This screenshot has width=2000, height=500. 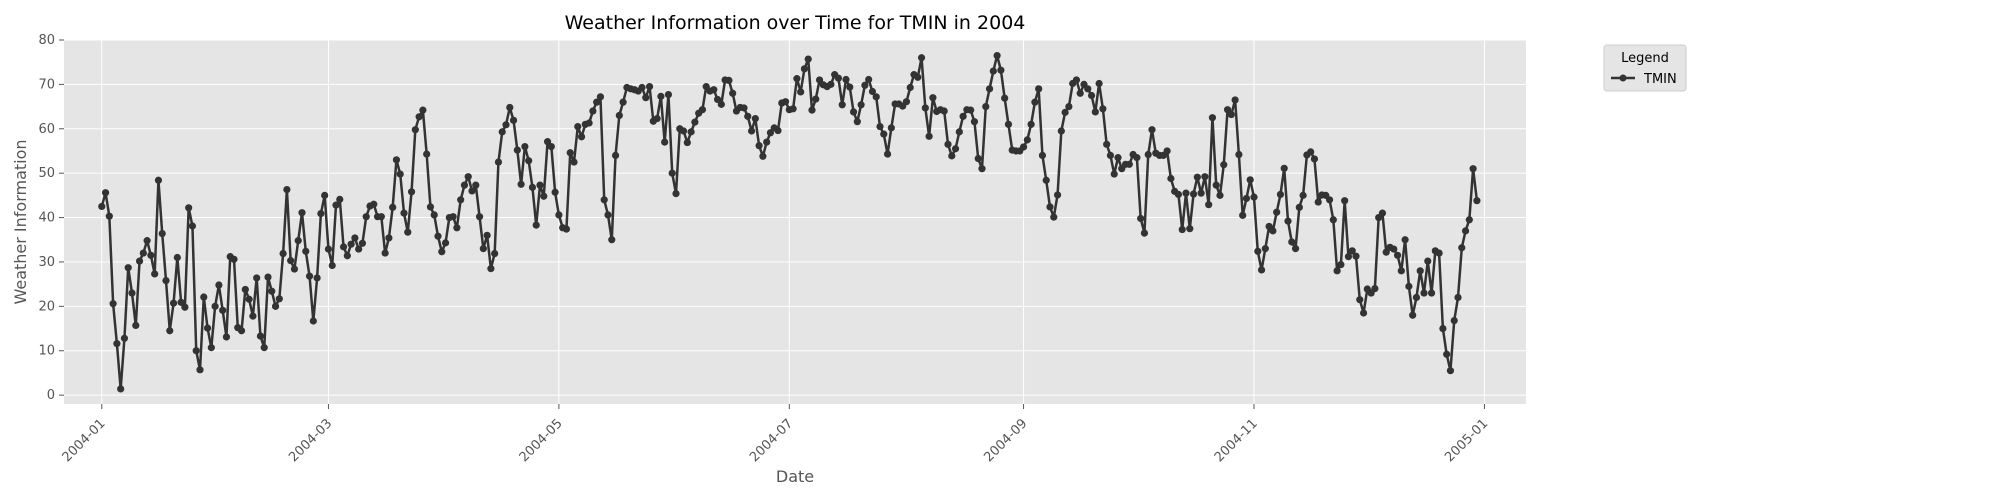 I want to click on legend: Legend TMIN, so click(x=1645, y=68).